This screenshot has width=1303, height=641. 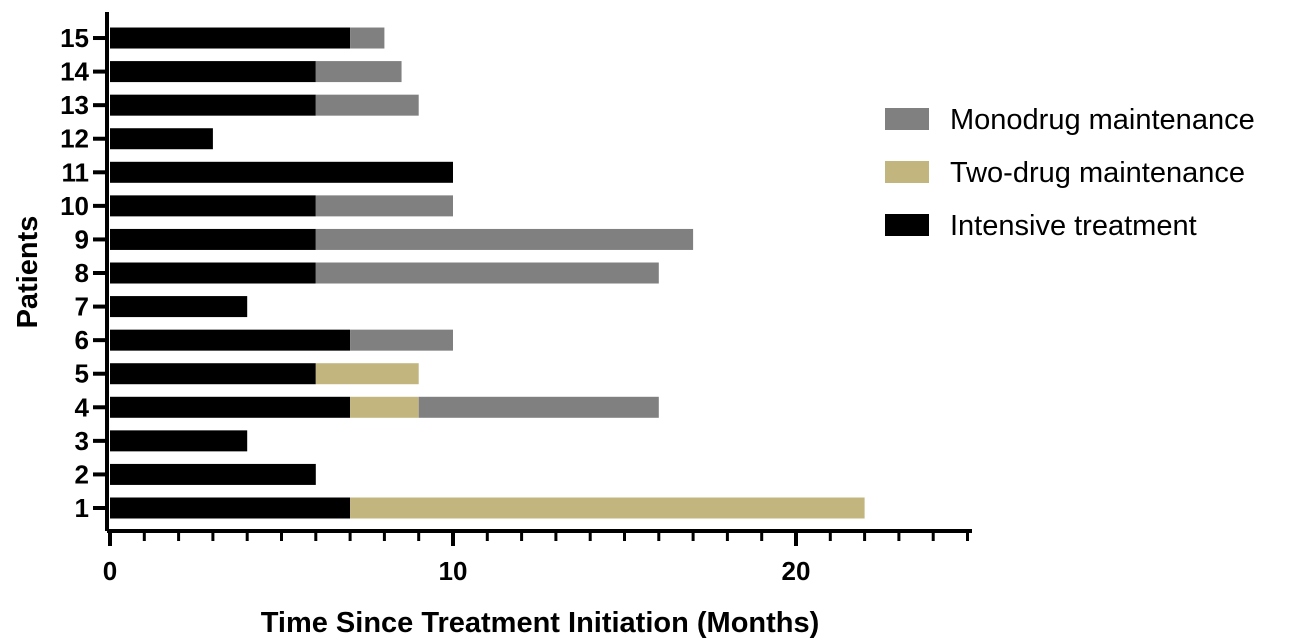 What do you see at coordinates (281, 172) in the screenshot?
I see `bar-segment-patient-11-intensive` at bounding box center [281, 172].